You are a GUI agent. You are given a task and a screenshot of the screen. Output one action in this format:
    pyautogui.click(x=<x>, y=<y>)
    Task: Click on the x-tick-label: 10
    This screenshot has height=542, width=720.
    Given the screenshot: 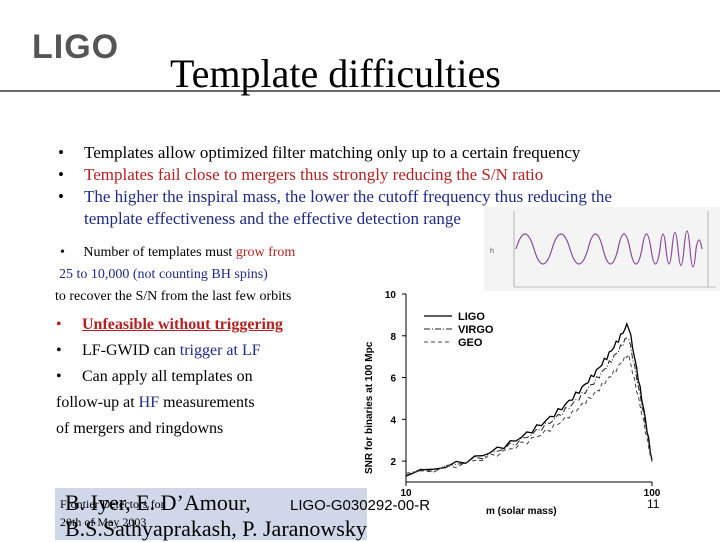 What is the action you would take?
    pyautogui.click(x=406, y=493)
    